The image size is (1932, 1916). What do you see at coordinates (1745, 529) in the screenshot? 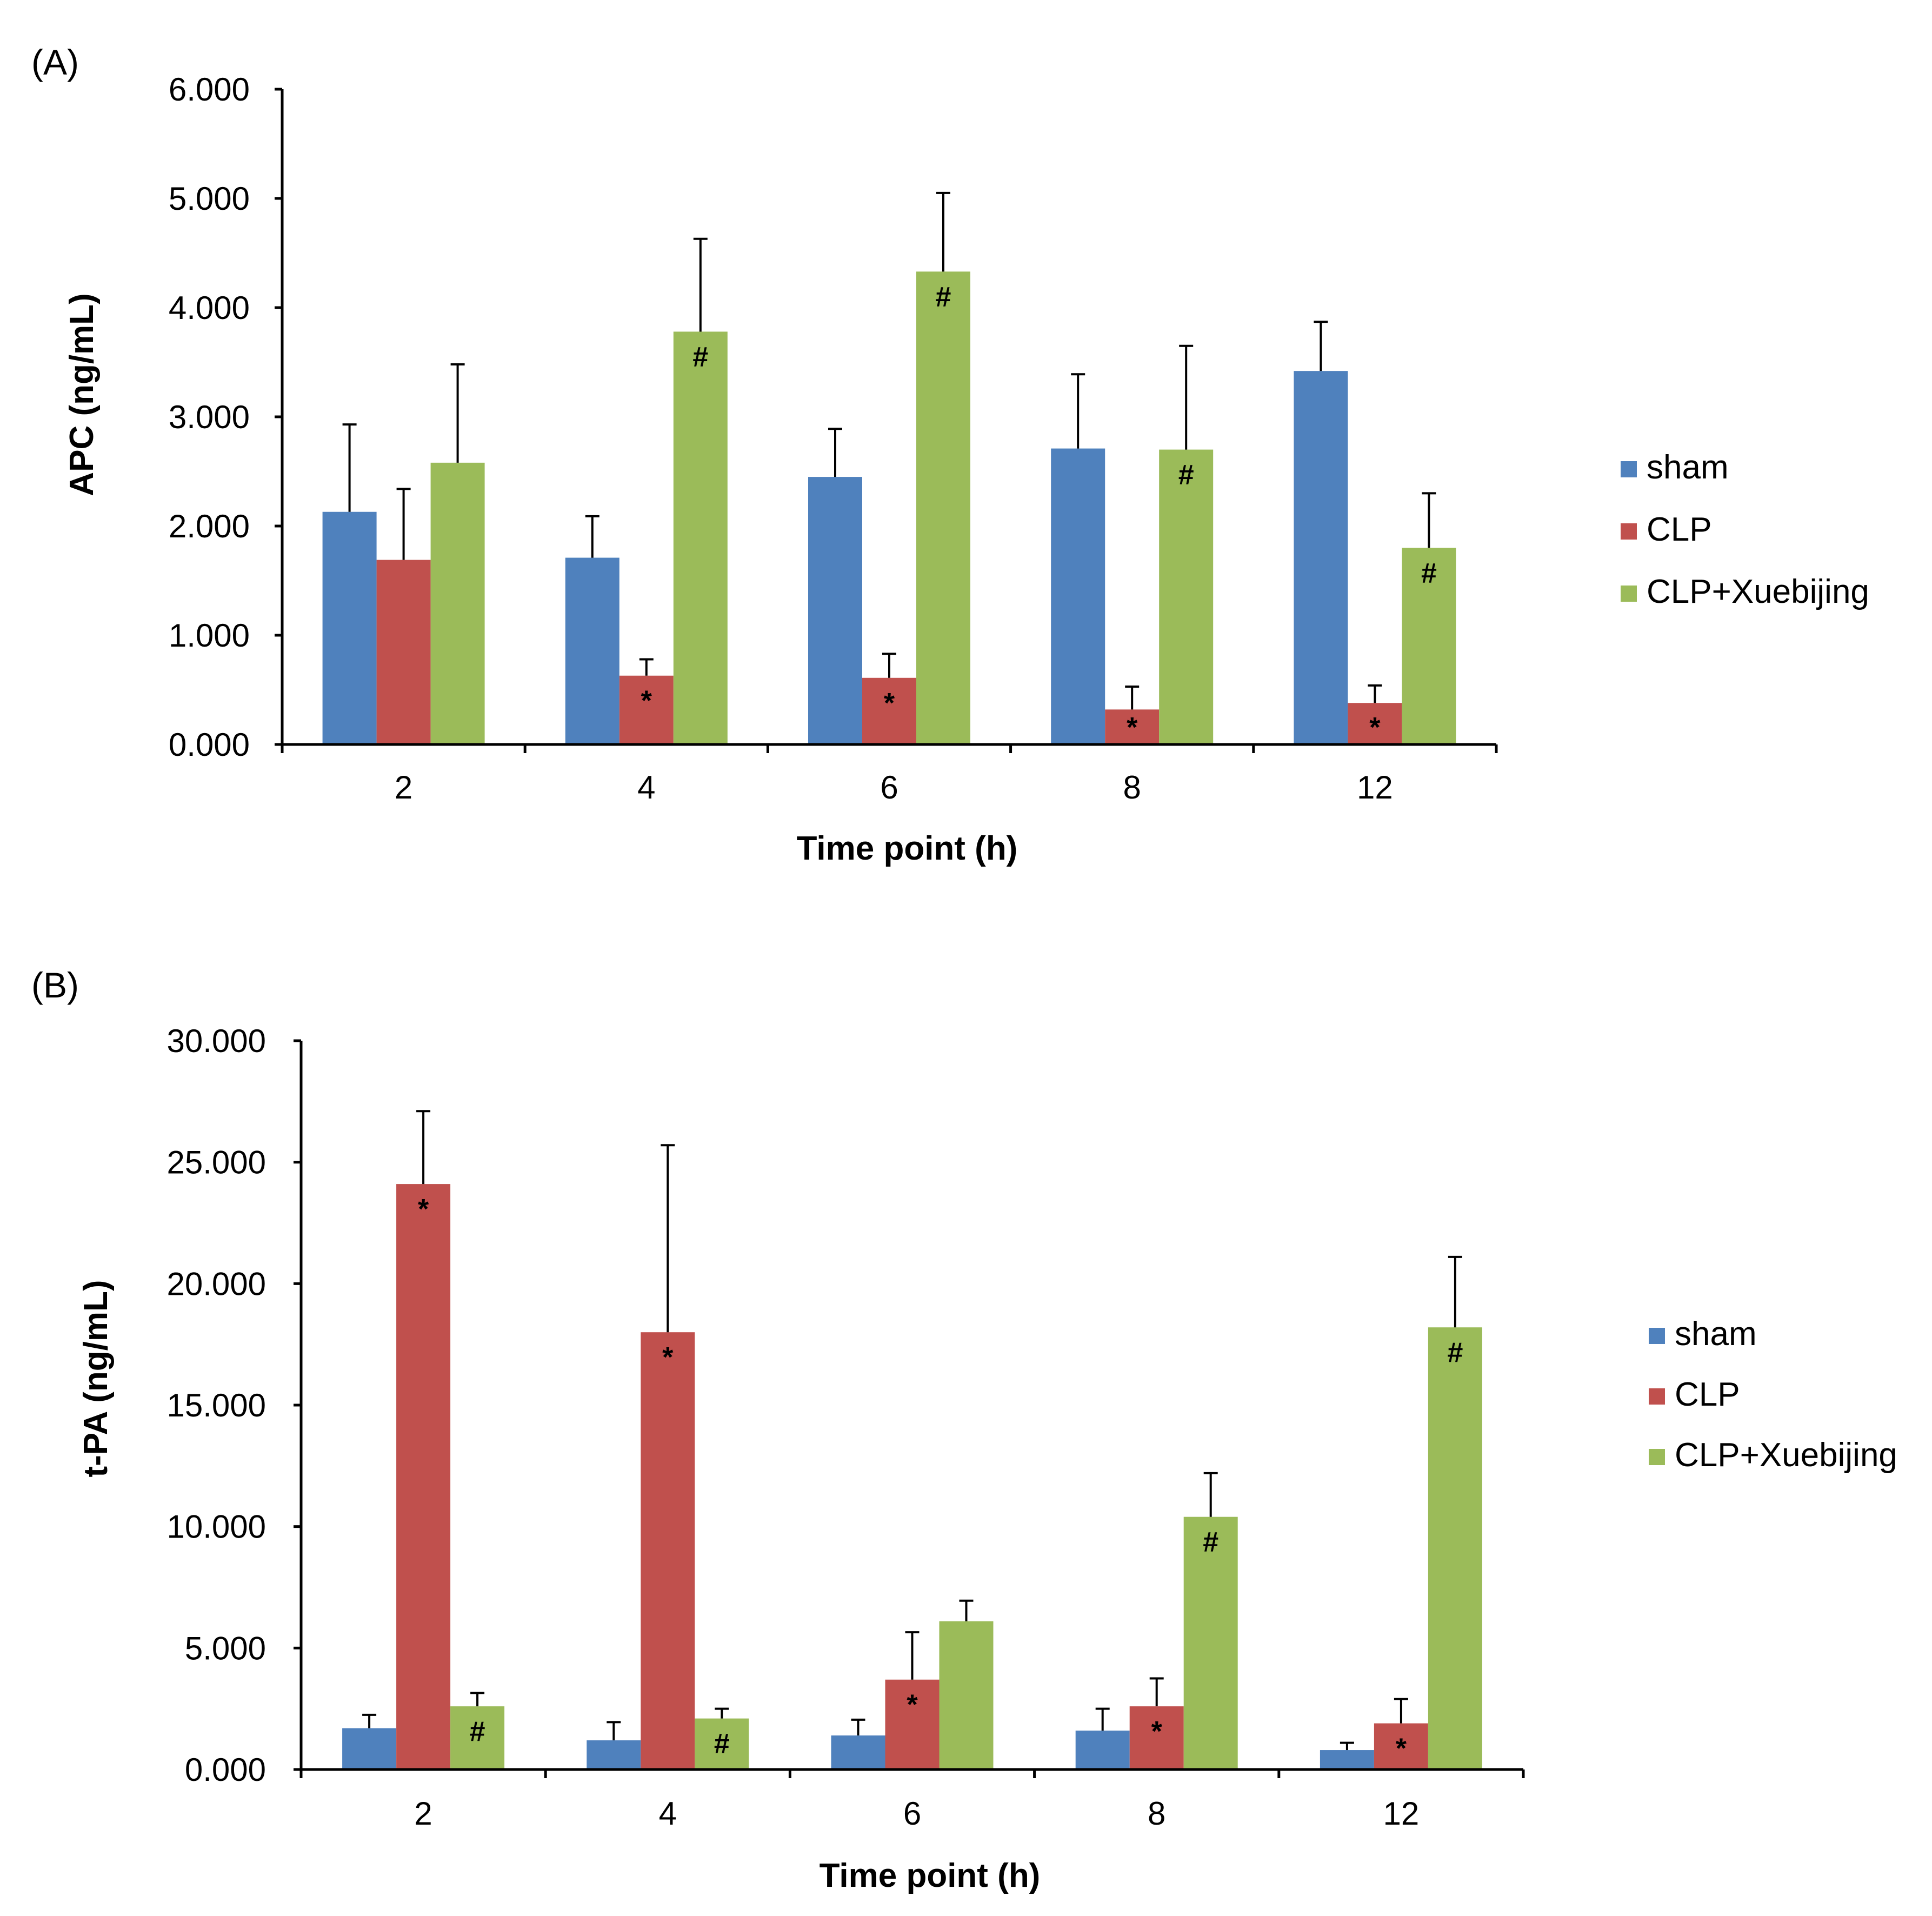
I see `legend-a: sham CLP CLP+Xuebijing` at bounding box center [1745, 529].